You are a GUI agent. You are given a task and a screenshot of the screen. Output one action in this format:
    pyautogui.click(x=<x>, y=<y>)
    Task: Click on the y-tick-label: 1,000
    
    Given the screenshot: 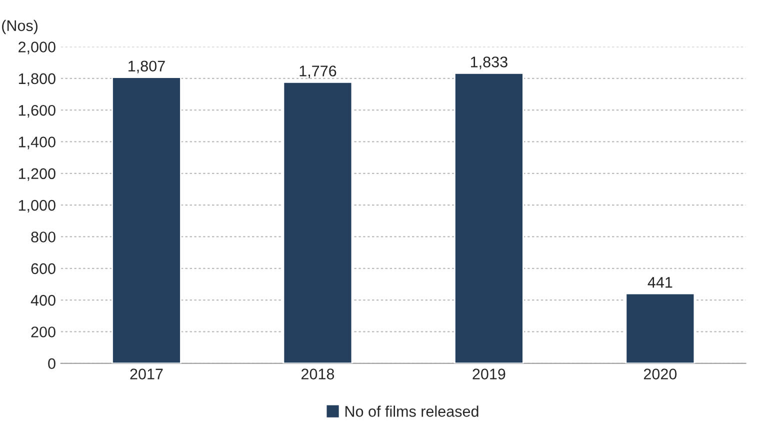 What is the action you would take?
    pyautogui.click(x=37, y=206)
    